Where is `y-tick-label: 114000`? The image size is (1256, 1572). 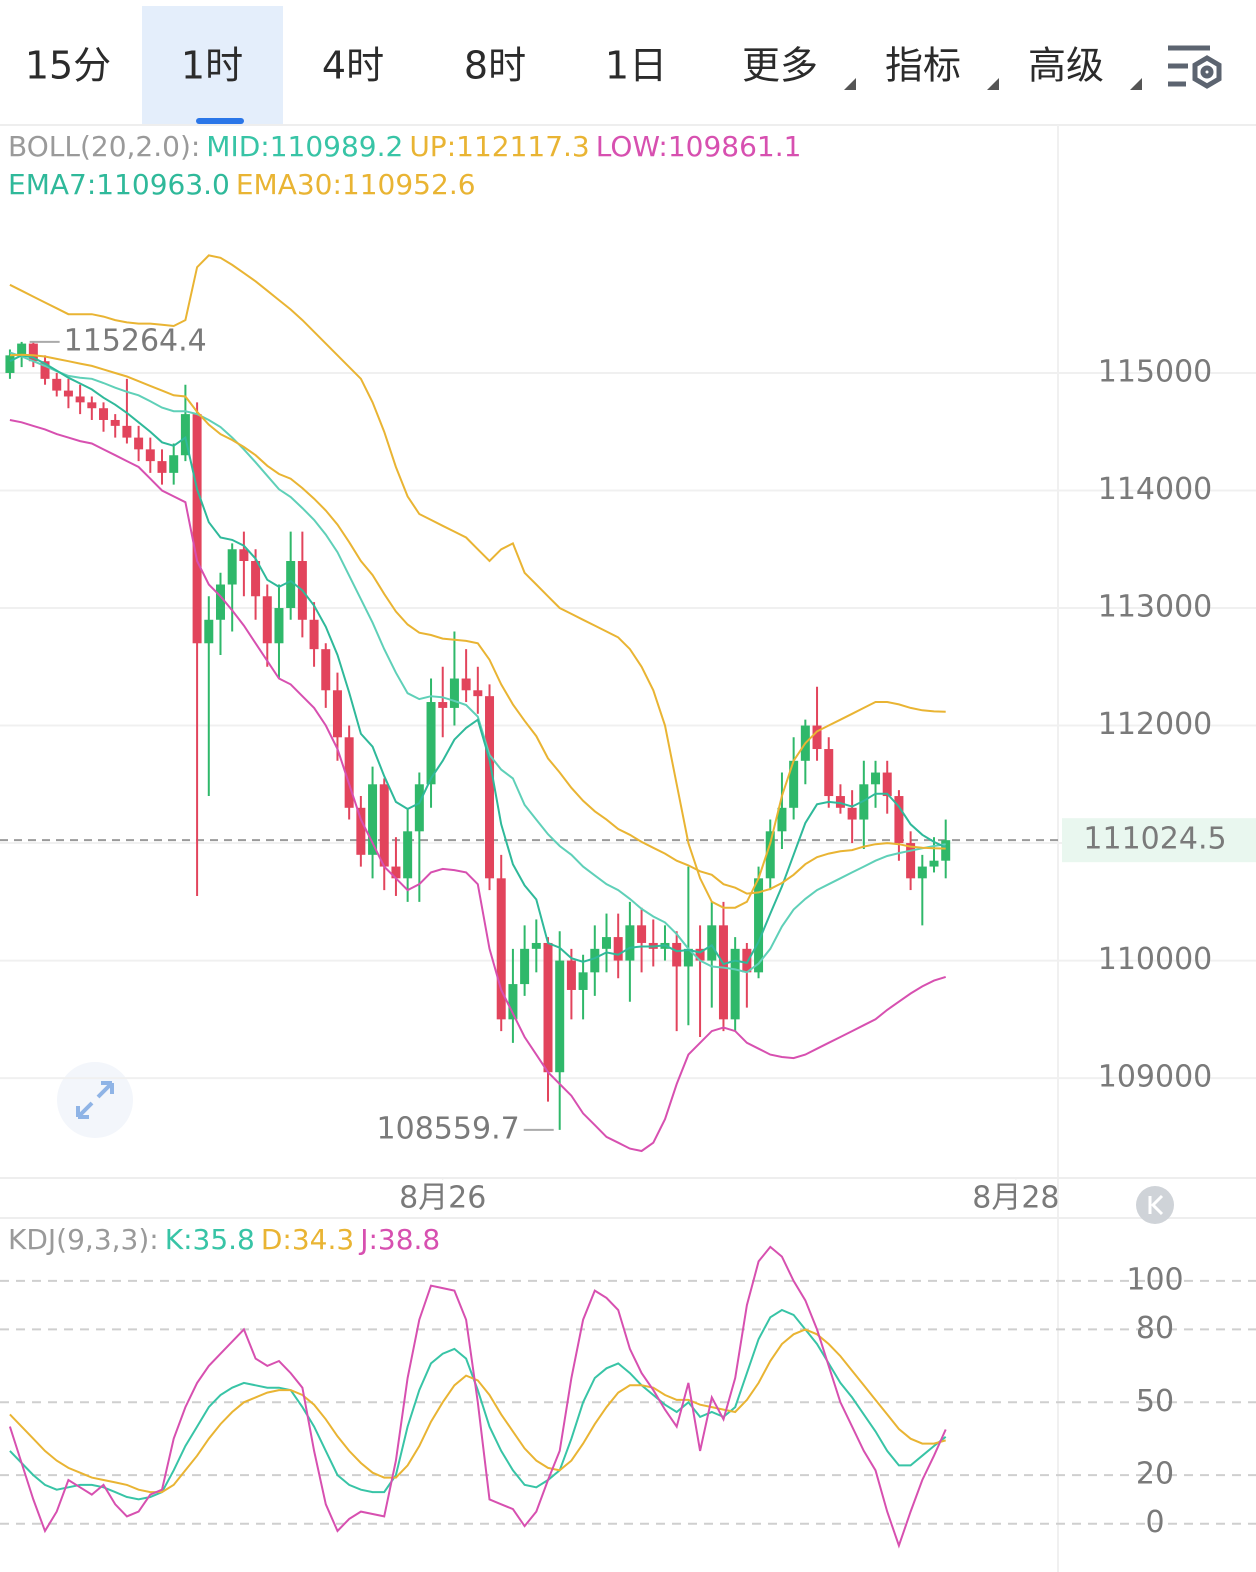
y-tick-label: 114000 is located at coordinates (1155, 489).